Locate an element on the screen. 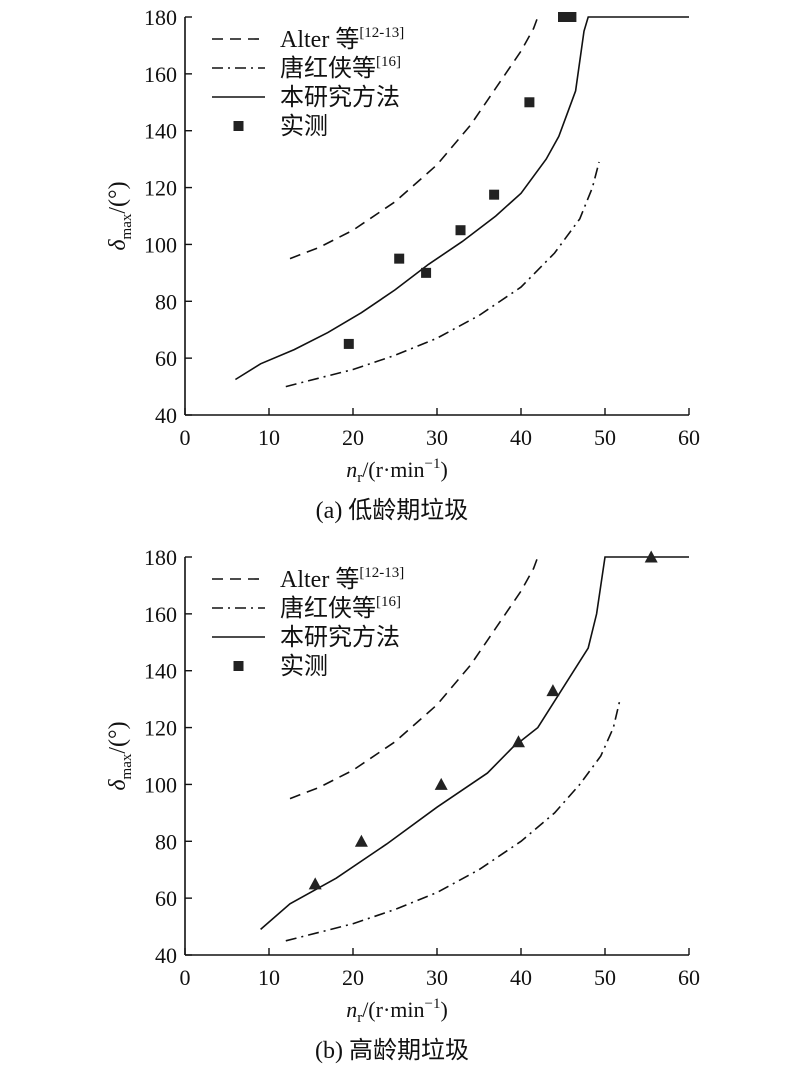 This screenshot has width=800, height=1067. panel-caption: (a) 低龄期垃圾 is located at coordinates (392, 510).